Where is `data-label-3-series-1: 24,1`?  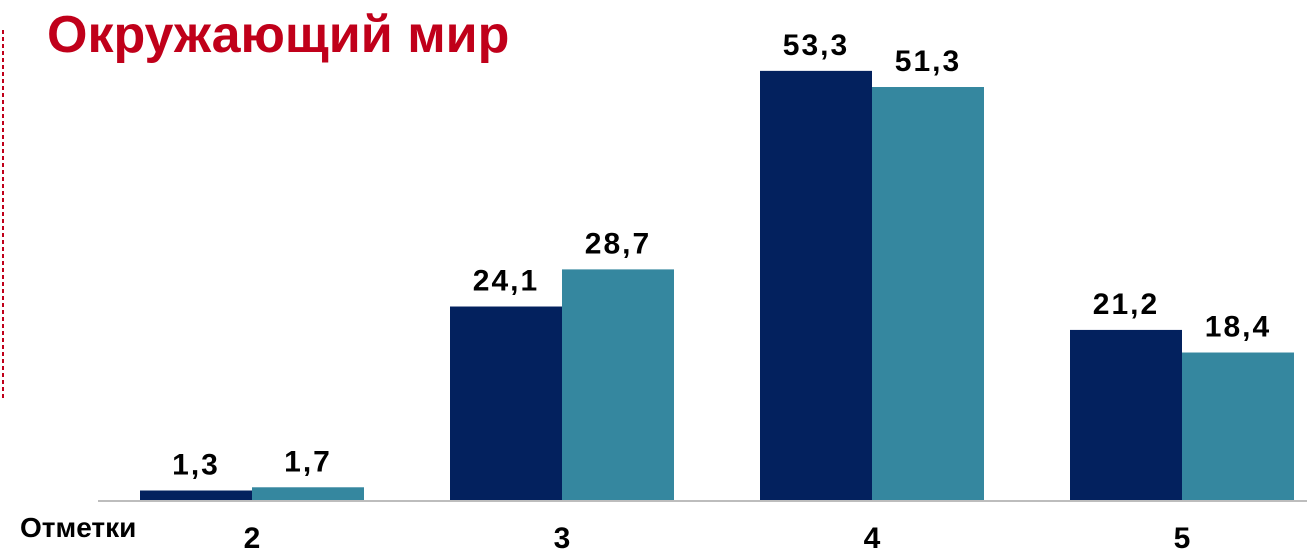 data-label-3-series-1: 24,1 is located at coordinates (506, 281).